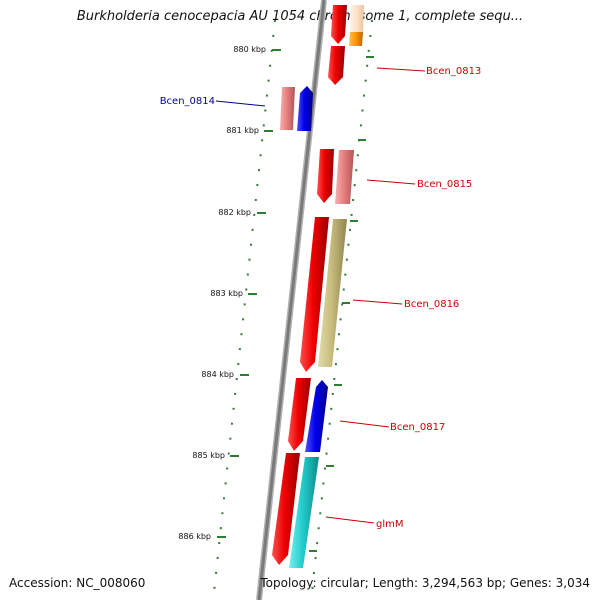 The height and width of the screenshot is (600, 600). What do you see at coordinates (217, 374) in the screenshot?
I see `tick-label-884: 884 kbp` at bounding box center [217, 374].